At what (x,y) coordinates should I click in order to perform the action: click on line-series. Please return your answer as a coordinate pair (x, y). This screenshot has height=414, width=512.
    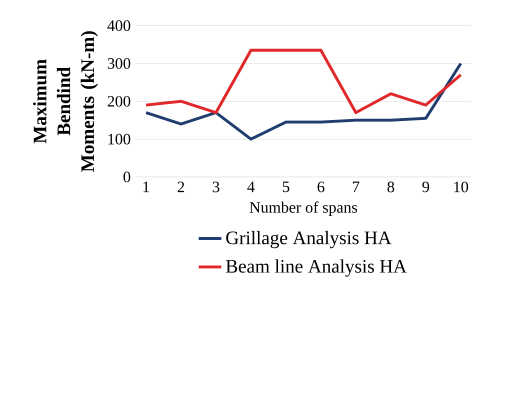
    Looking at the image, I should click on (303, 101).